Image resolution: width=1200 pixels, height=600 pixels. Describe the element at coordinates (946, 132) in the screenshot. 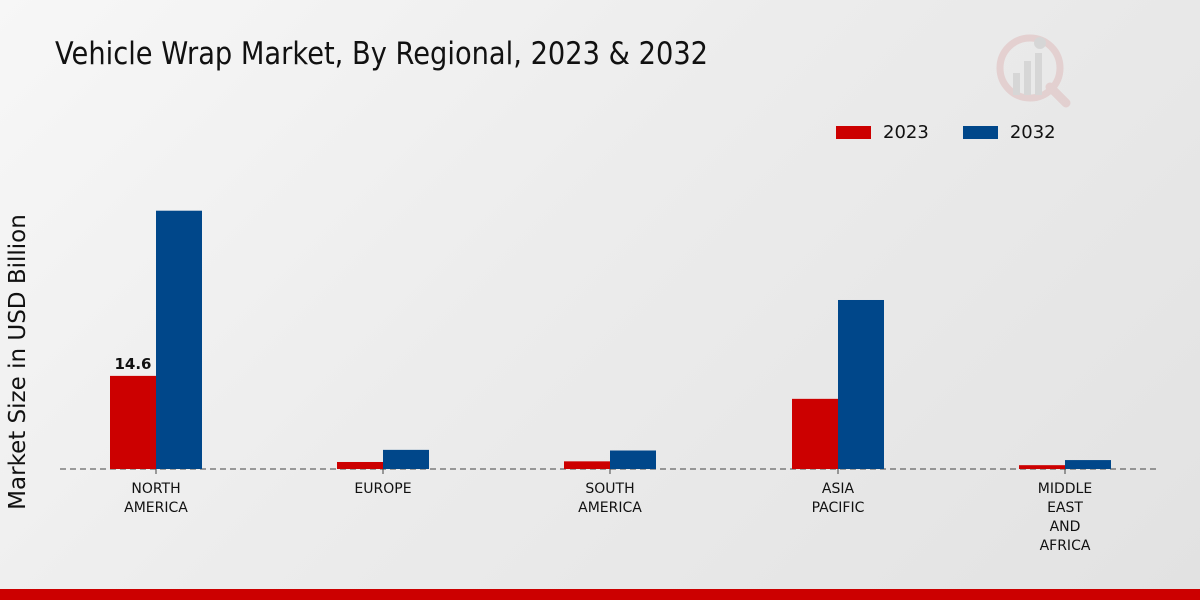

I see `legend: 2023 2032` at that location.